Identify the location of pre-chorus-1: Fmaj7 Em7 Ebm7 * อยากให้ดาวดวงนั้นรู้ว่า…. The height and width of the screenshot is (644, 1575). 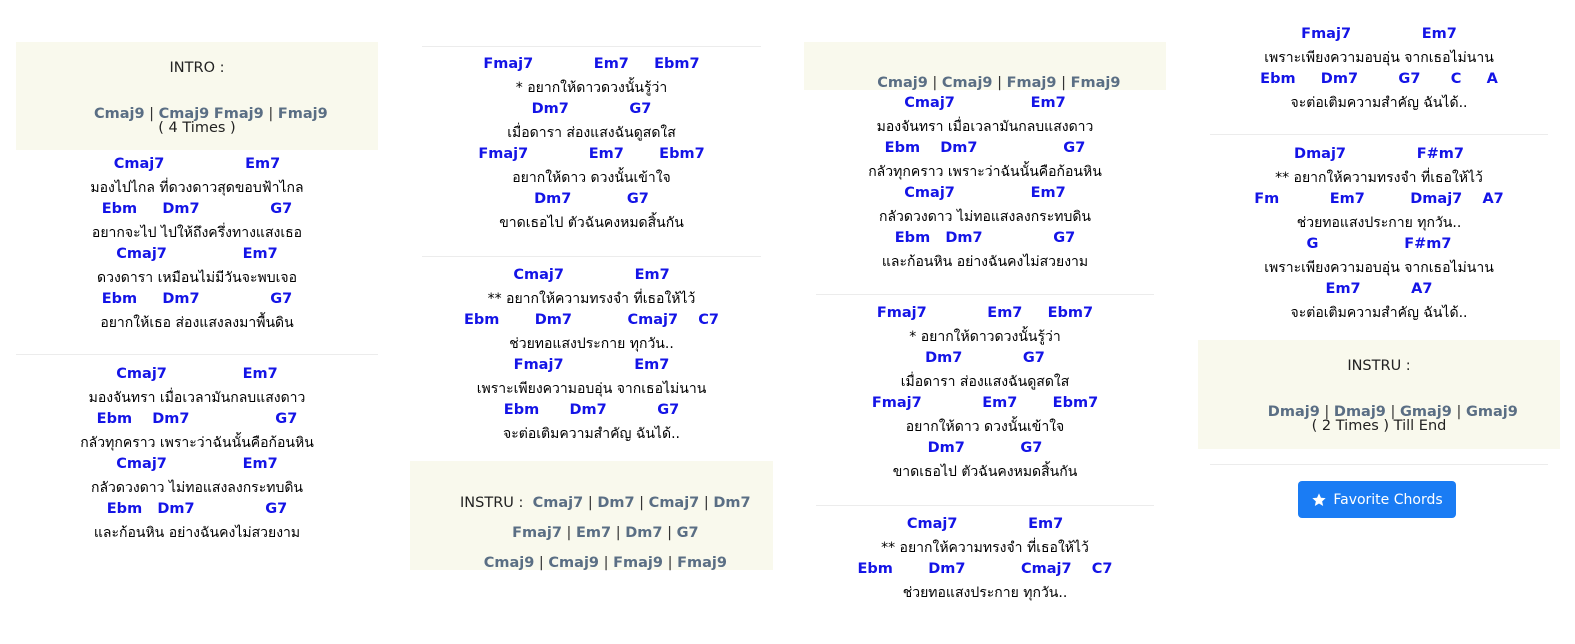
(591, 145).